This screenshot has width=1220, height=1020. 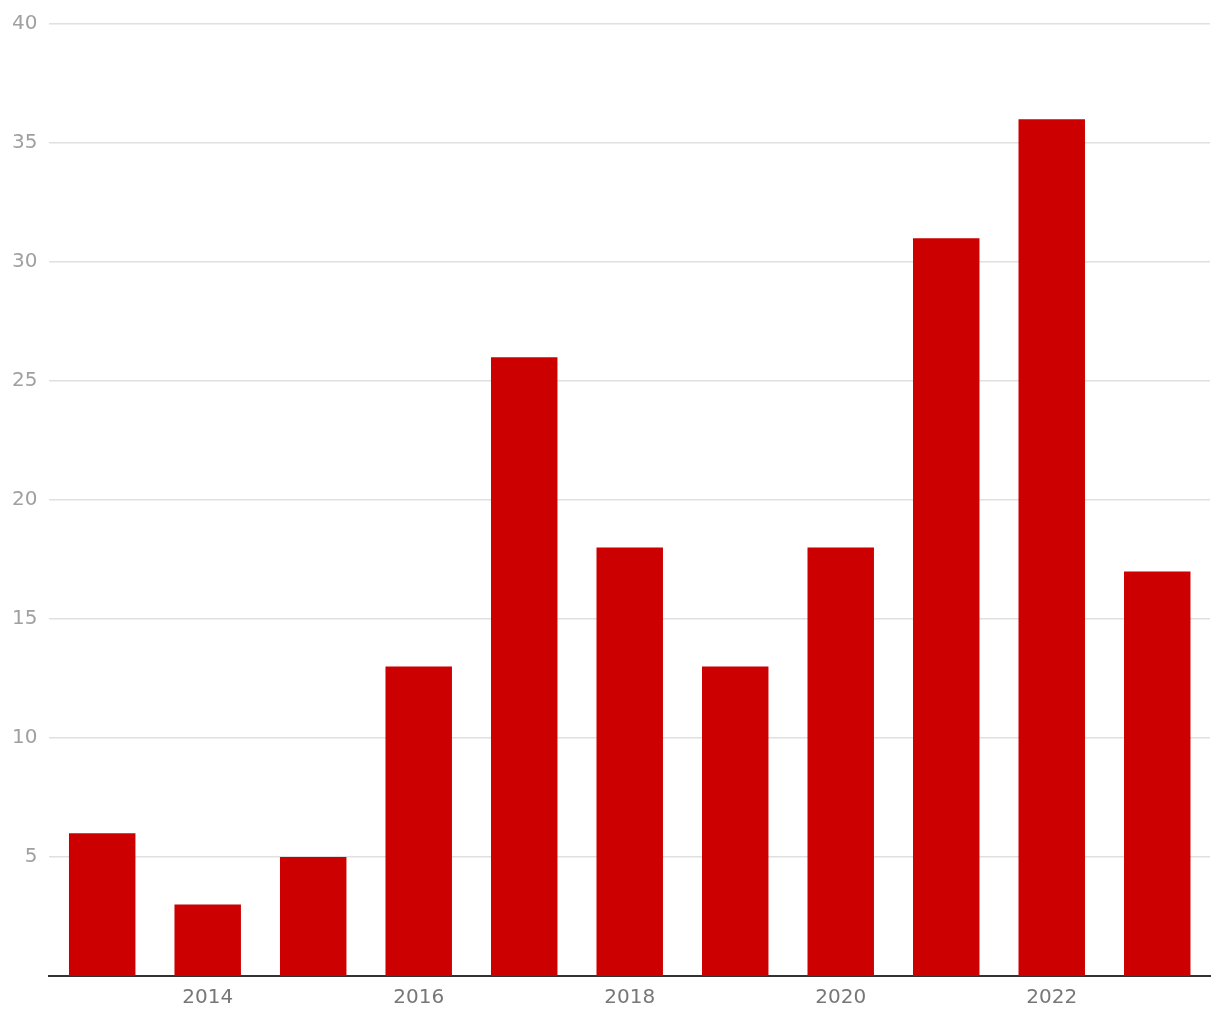 I want to click on y-tick-label: 10, so click(x=25, y=736).